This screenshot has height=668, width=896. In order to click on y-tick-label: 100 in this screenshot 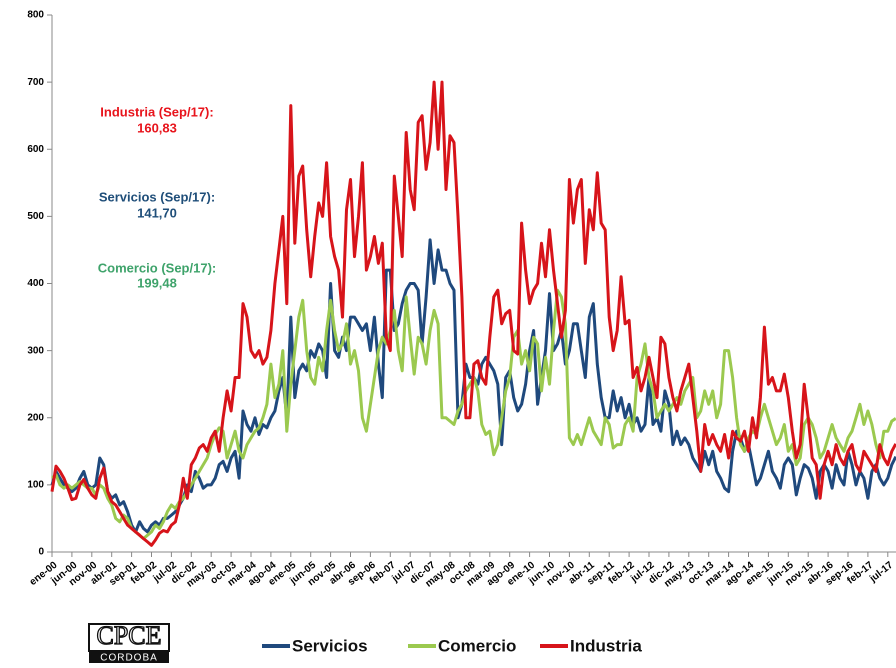, I will do `click(35, 485)`.